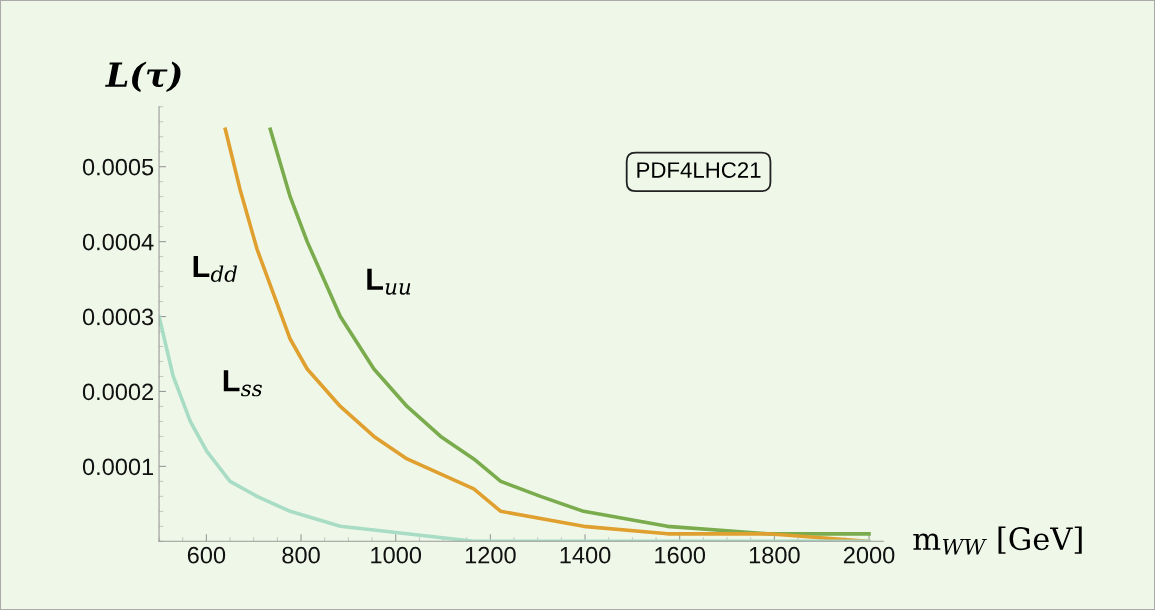 The width and height of the screenshot is (1155, 610). I want to click on x-tick-label: 1000, so click(396, 555).